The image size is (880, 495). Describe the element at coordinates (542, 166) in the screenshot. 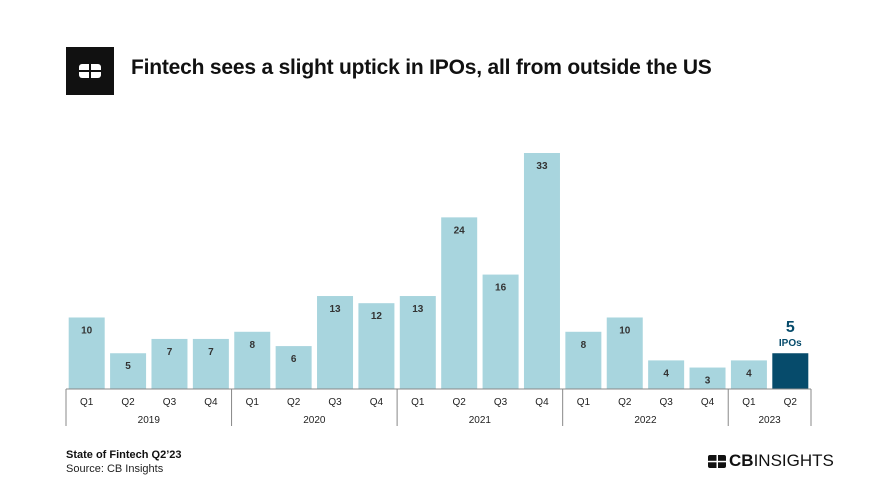

I see `data-label: 33` at that location.